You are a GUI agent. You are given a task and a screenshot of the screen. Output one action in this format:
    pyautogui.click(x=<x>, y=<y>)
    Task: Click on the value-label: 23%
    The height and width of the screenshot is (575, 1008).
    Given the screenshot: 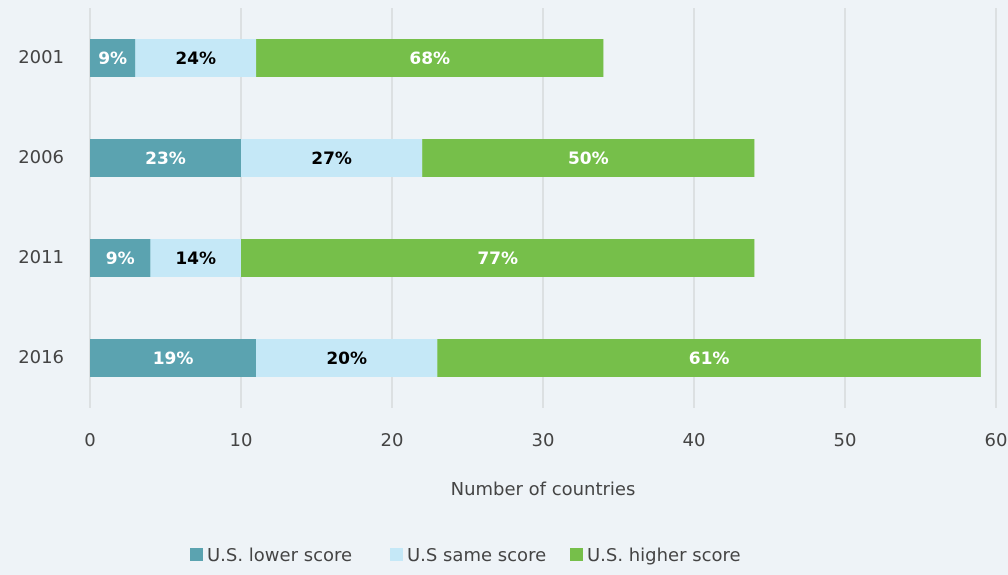 What is the action you would take?
    pyautogui.click(x=165, y=159)
    